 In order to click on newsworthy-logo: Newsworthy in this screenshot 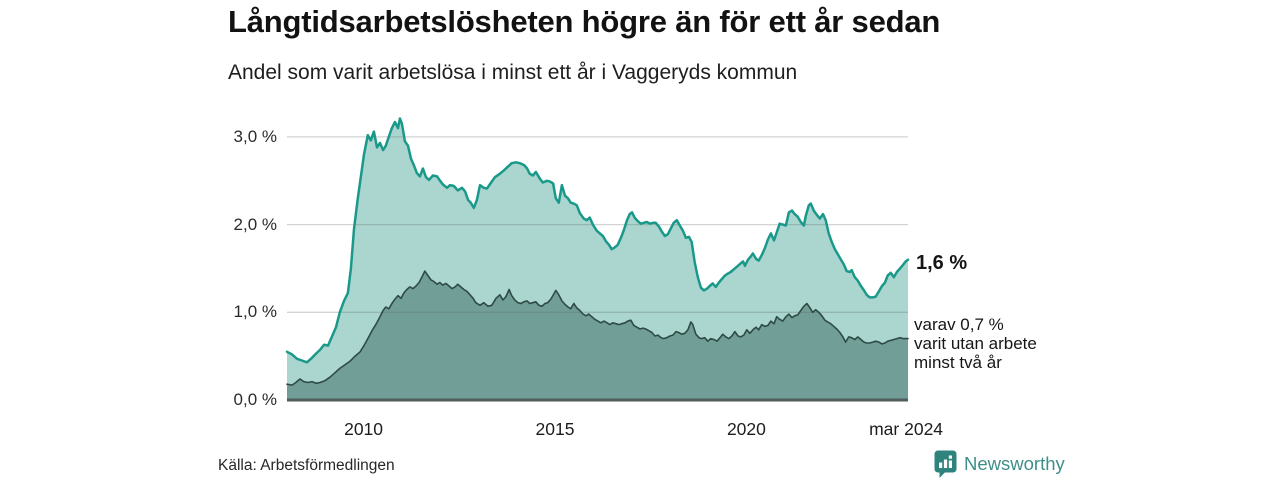, I will do `click(999, 464)`.